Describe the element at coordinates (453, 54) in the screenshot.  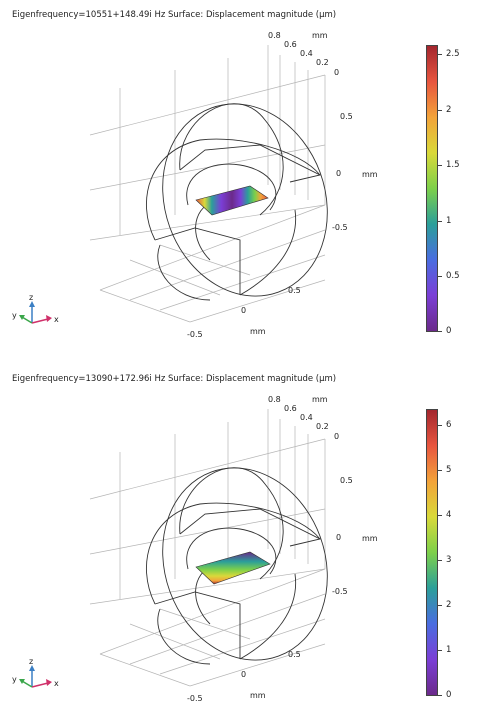
I see `colorbar-tick: 2.5` at that location.